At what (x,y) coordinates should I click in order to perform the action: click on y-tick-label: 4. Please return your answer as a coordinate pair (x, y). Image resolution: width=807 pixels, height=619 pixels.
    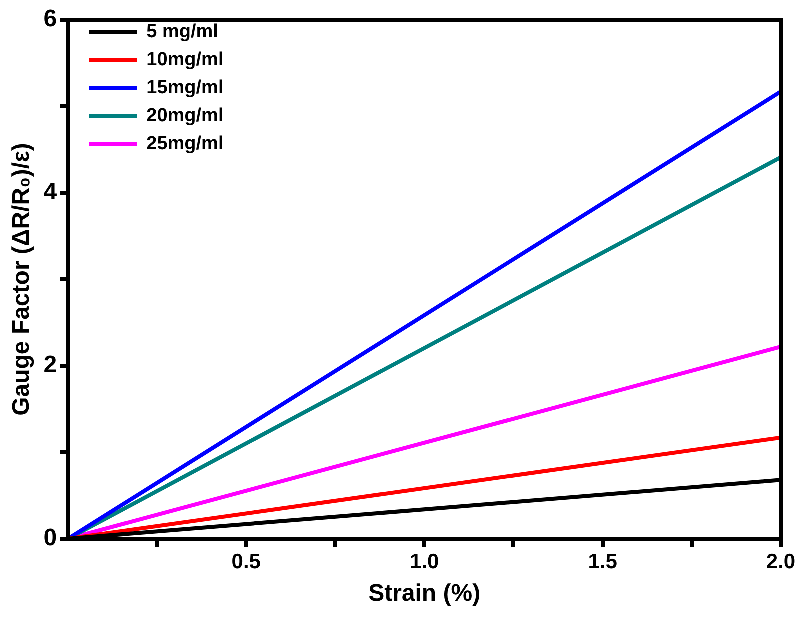
    Looking at the image, I should click on (51, 192).